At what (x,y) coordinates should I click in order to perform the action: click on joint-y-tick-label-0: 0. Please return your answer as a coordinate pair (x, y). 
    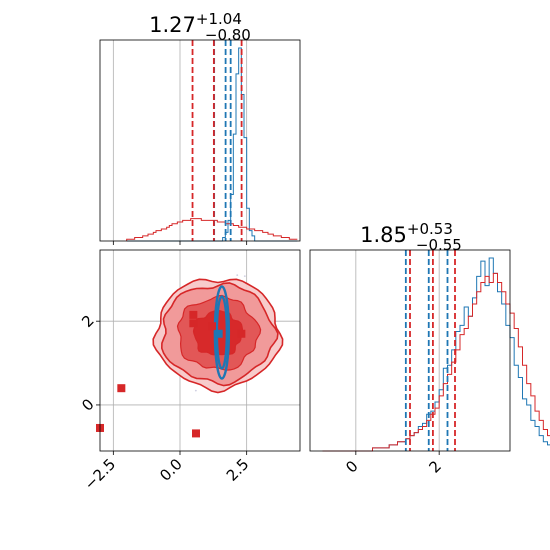
    Looking at the image, I should click on (87, 404).